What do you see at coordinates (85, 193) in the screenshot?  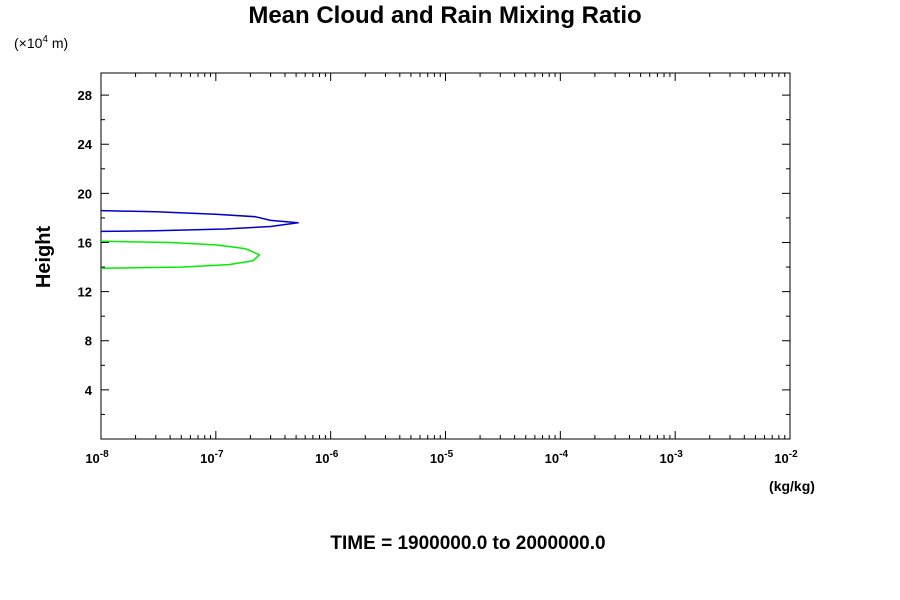 I see `y-tick-label: 20` at bounding box center [85, 193].